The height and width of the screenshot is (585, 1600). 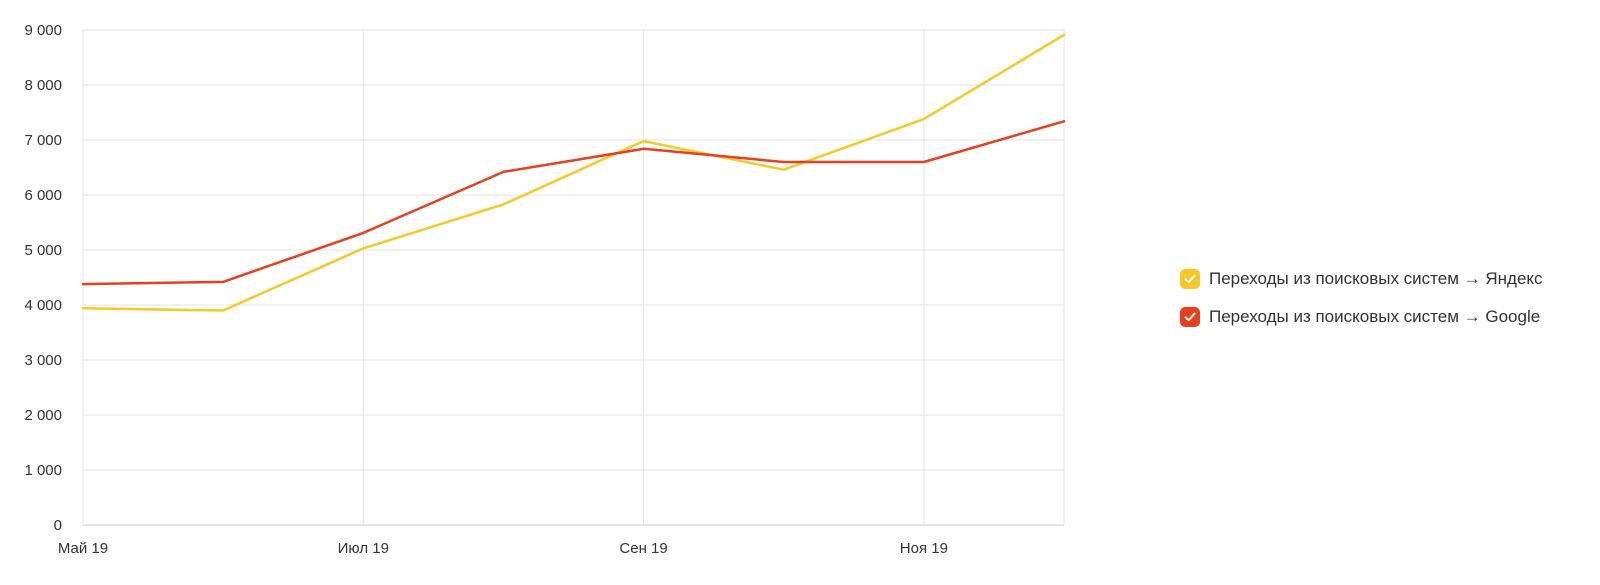 What do you see at coordinates (363, 548) in the screenshot?
I see `x-tick-label: Июл 19` at bounding box center [363, 548].